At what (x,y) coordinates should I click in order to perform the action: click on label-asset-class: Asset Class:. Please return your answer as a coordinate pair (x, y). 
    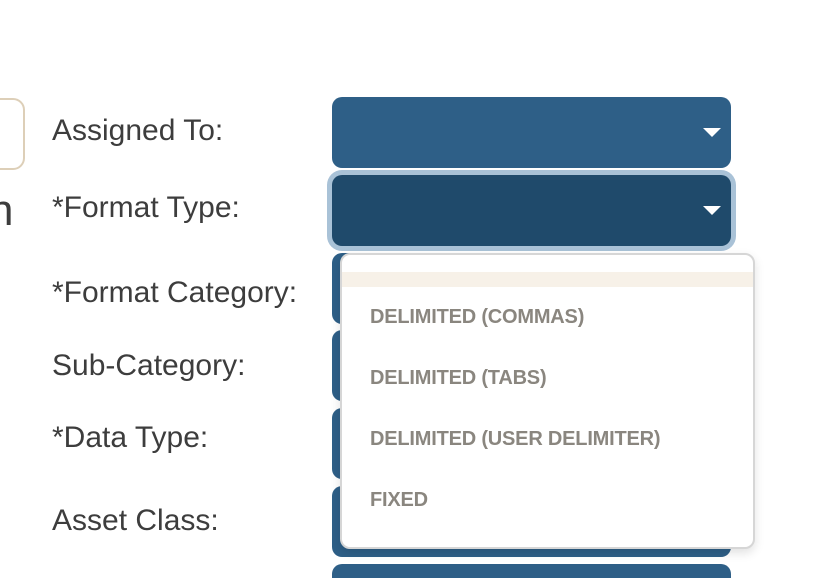
    Looking at the image, I should click on (135, 520).